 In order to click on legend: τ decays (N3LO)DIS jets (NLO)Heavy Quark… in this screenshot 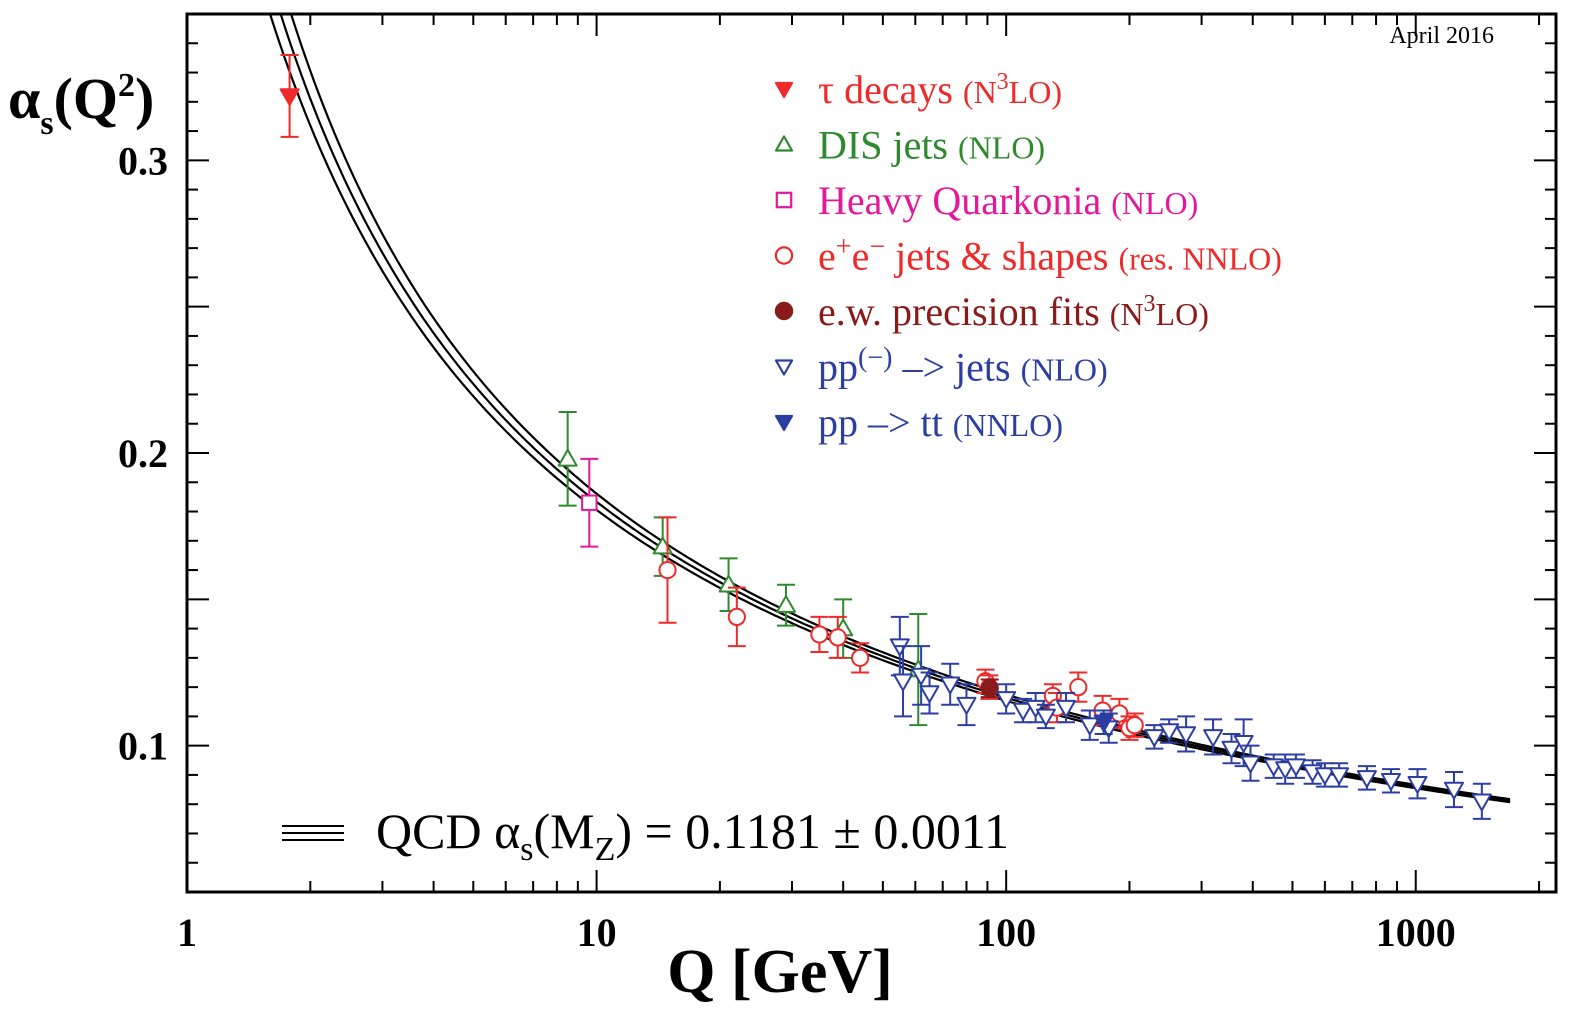, I will do `click(1028, 256)`.